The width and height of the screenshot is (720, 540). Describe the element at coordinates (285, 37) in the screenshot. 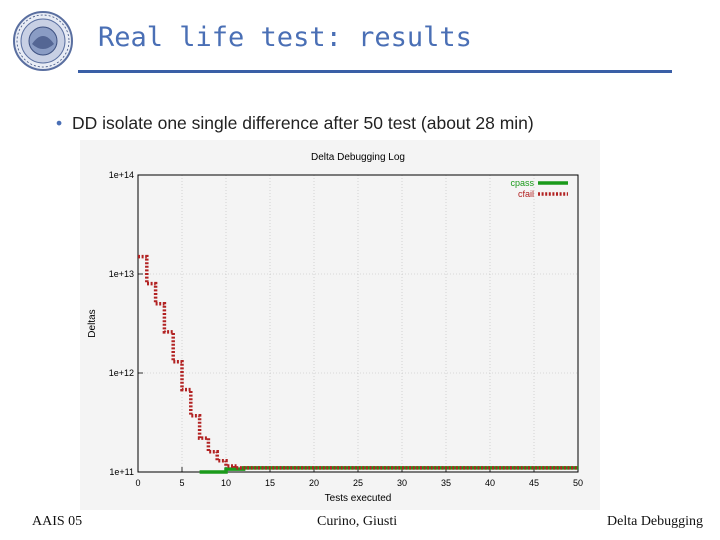

I see `slide-title: Real life test: results` at that location.